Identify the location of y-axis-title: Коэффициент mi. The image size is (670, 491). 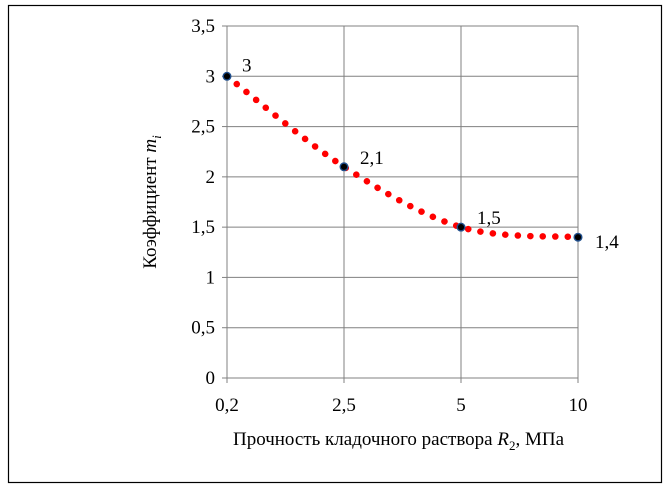
(152, 202).